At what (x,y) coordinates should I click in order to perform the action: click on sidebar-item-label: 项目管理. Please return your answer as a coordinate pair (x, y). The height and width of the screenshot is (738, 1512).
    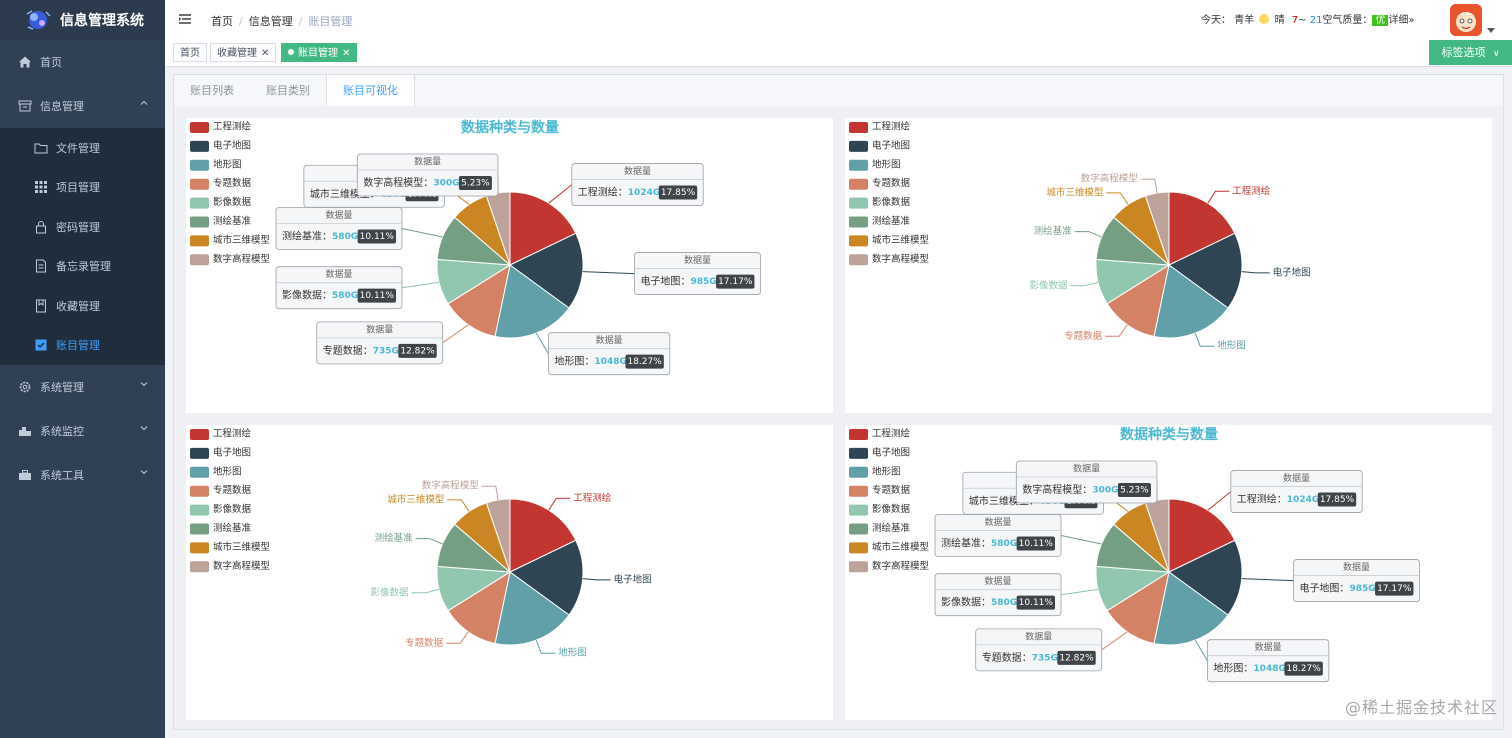
    Looking at the image, I should click on (78, 188).